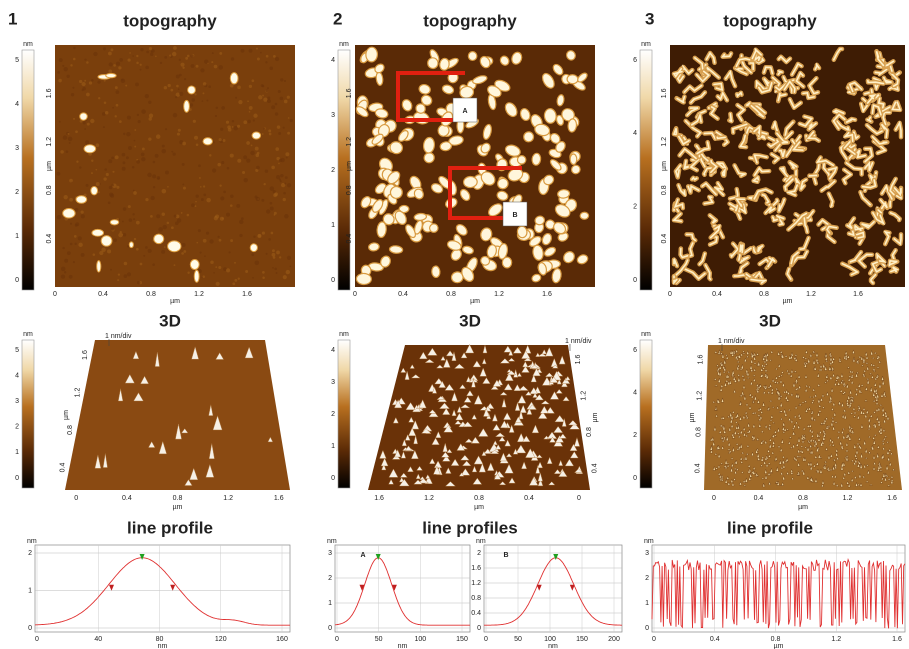 Image resolution: width=909 pixels, height=649 pixels. Describe the element at coordinates (499, 294) in the screenshot. I see `x-tick-label: 1.2` at that location.